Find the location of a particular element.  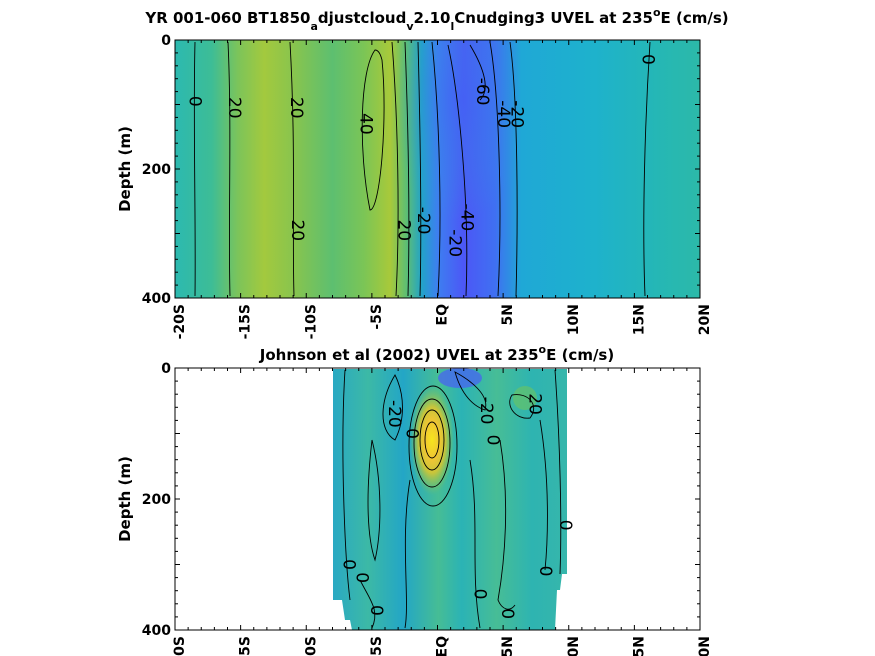

panel-2-jet-core is located at coordinates (432, 440).